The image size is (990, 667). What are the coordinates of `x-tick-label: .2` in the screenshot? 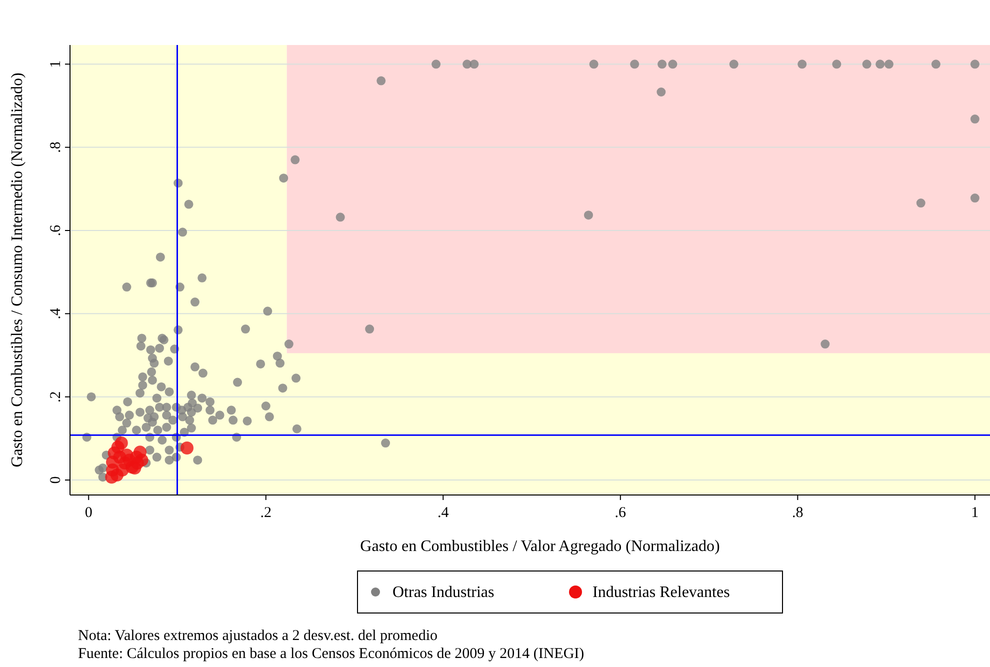 It's located at (266, 513).